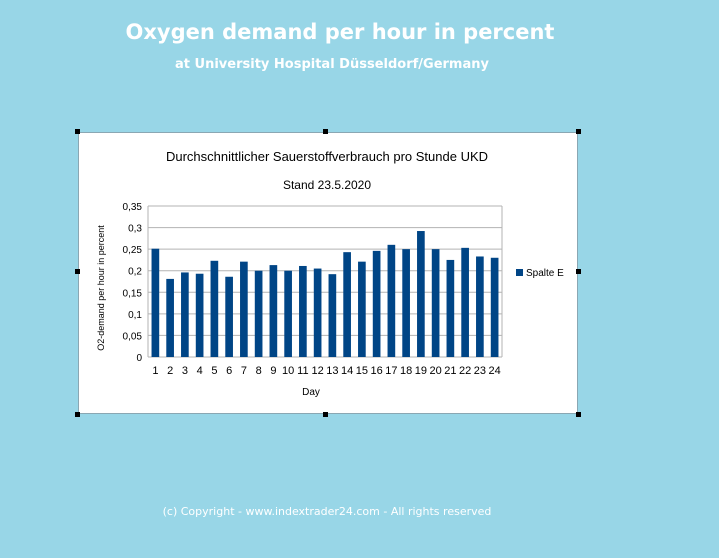  I want to click on y-tick-label: 0,35, so click(133, 207).